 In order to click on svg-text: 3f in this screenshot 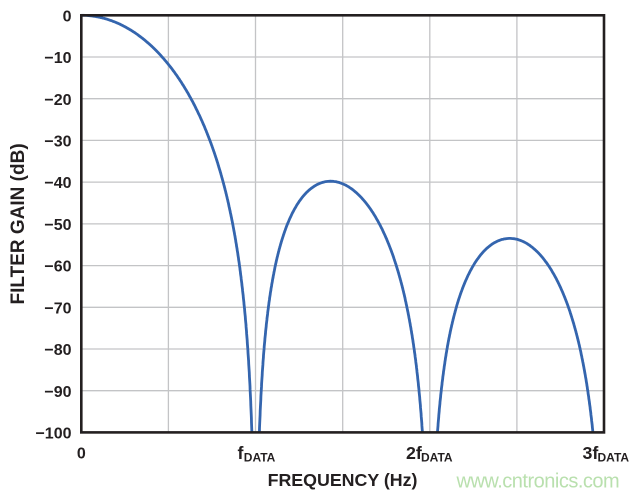, I will do `click(591, 453)`.